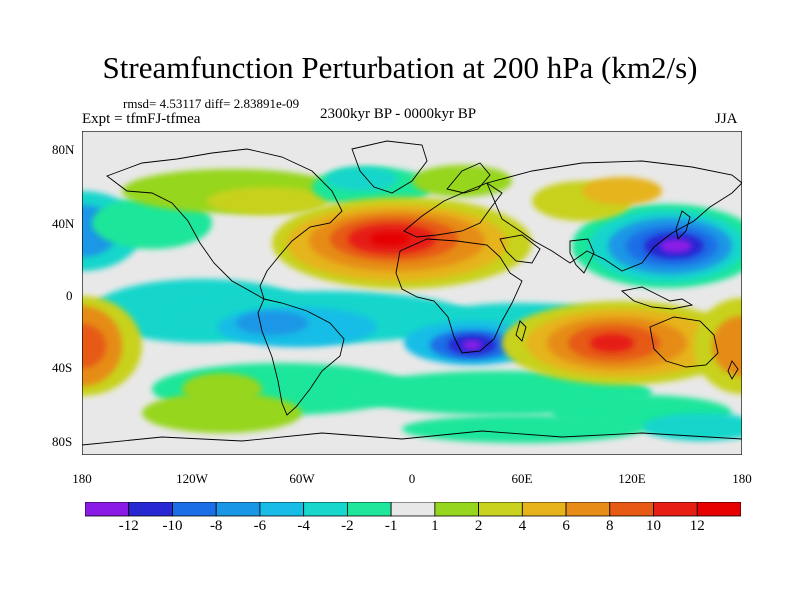  I want to click on lon-tick-0: 0, so click(412, 478).